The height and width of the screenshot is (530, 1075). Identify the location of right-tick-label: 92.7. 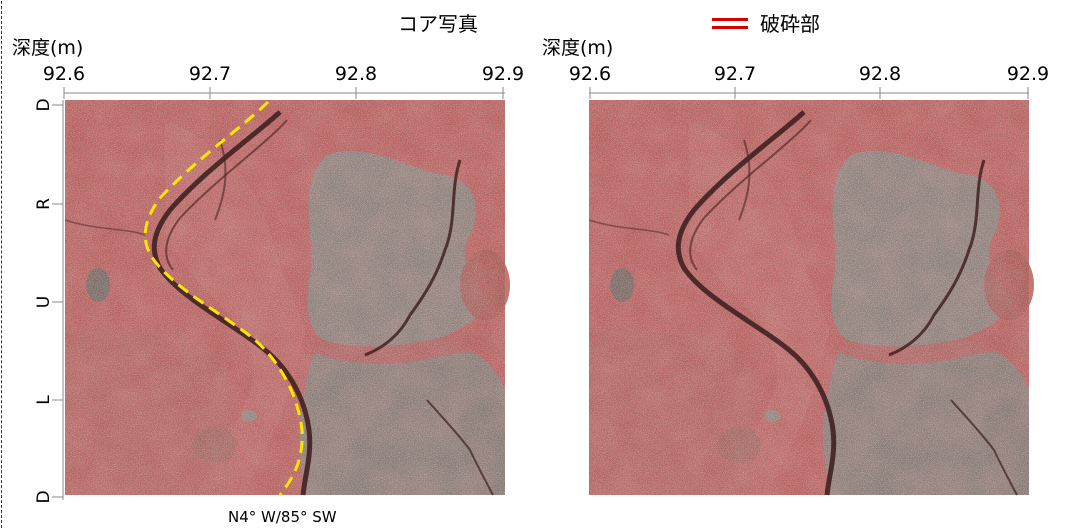
(735, 74).